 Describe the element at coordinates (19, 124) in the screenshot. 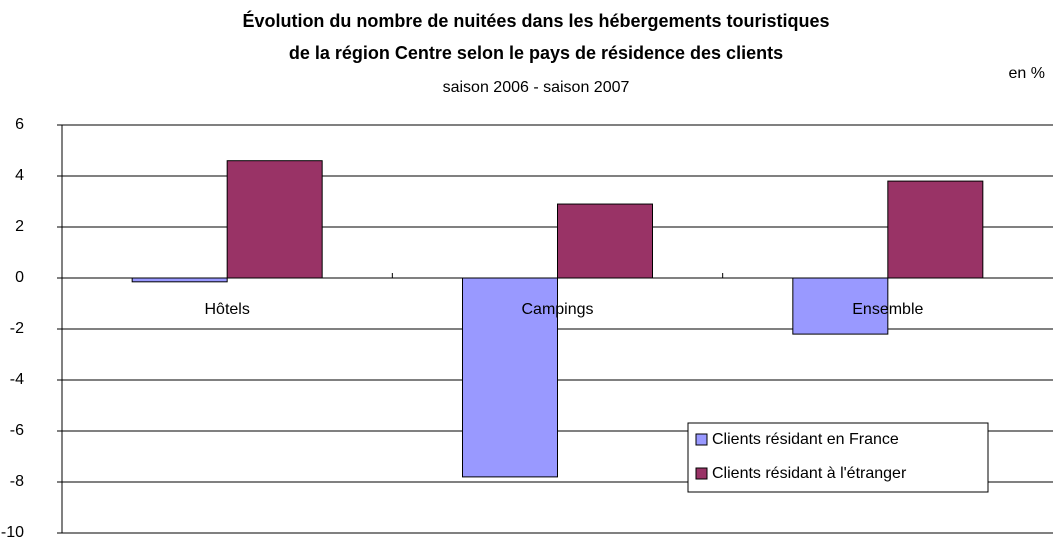

I see `y-tick-label: 6` at that location.